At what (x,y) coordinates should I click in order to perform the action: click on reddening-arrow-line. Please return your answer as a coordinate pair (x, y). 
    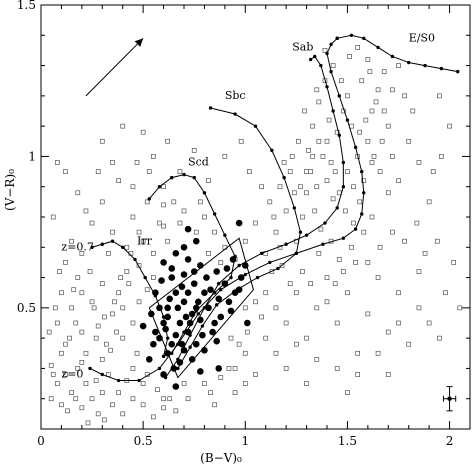
    Looking at the image, I should click on (114, 67).